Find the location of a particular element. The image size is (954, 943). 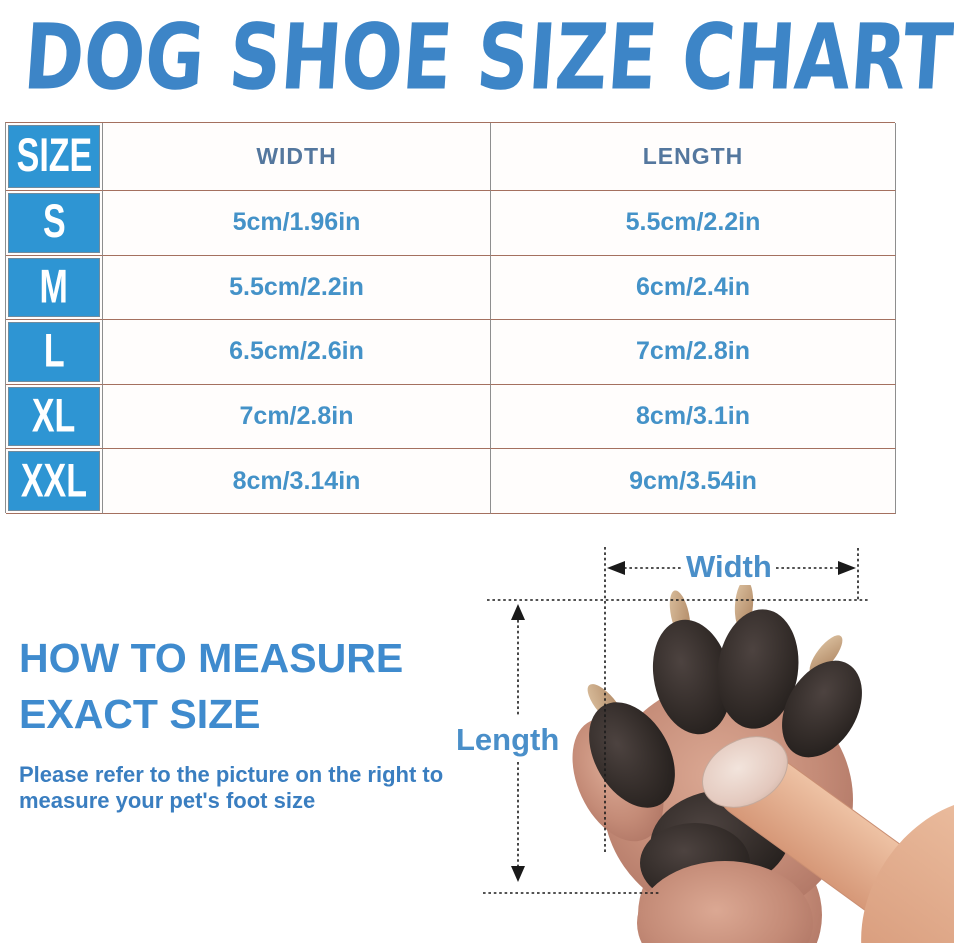

heading-line-2: EXACT SIZE is located at coordinates (140, 714).